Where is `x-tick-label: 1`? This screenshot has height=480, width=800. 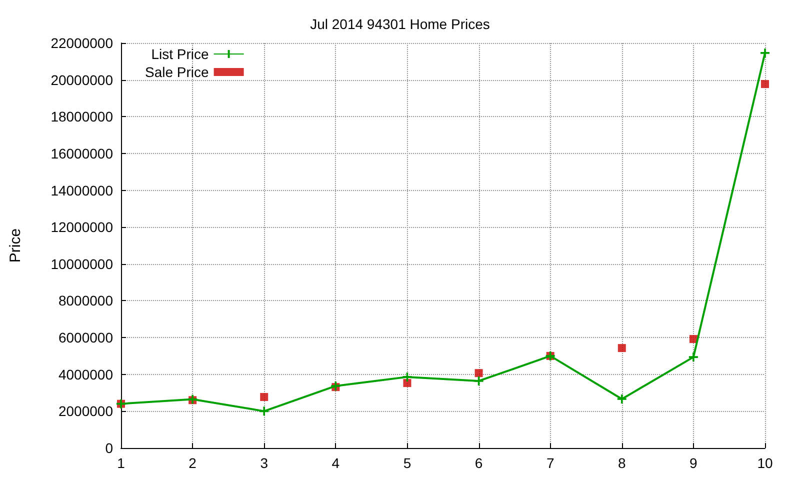 x-tick-label: 1 is located at coordinates (121, 463).